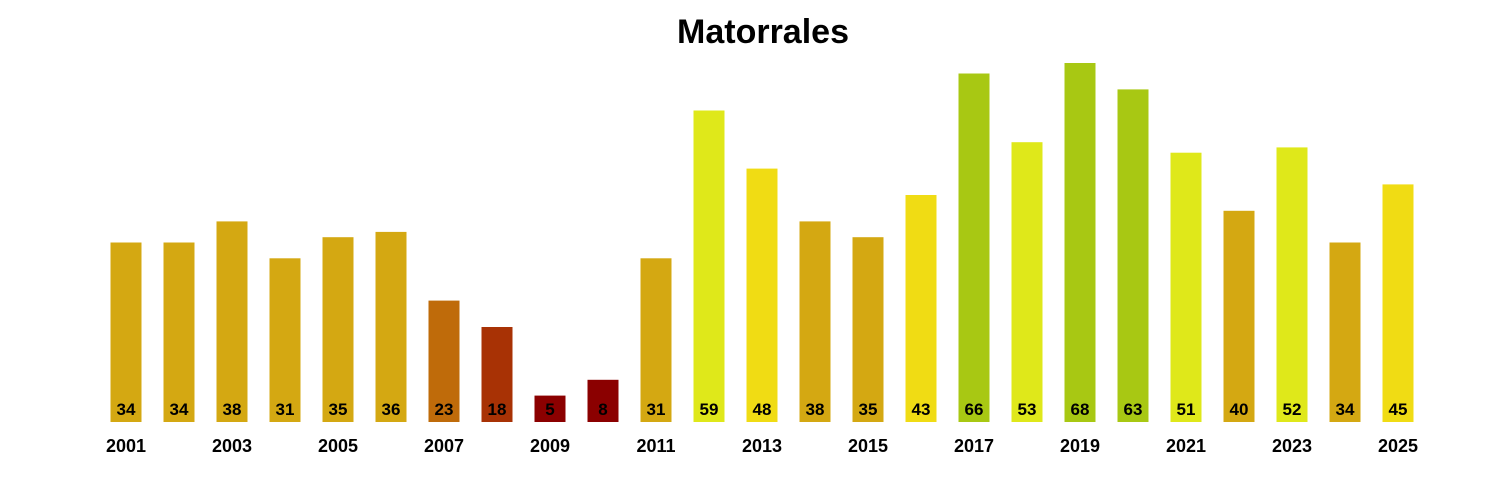 This screenshot has width=1500, height=500. What do you see at coordinates (868, 446) in the screenshot?
I see `x-tick-label-2015: 2015` at bounding box center [868, 446].